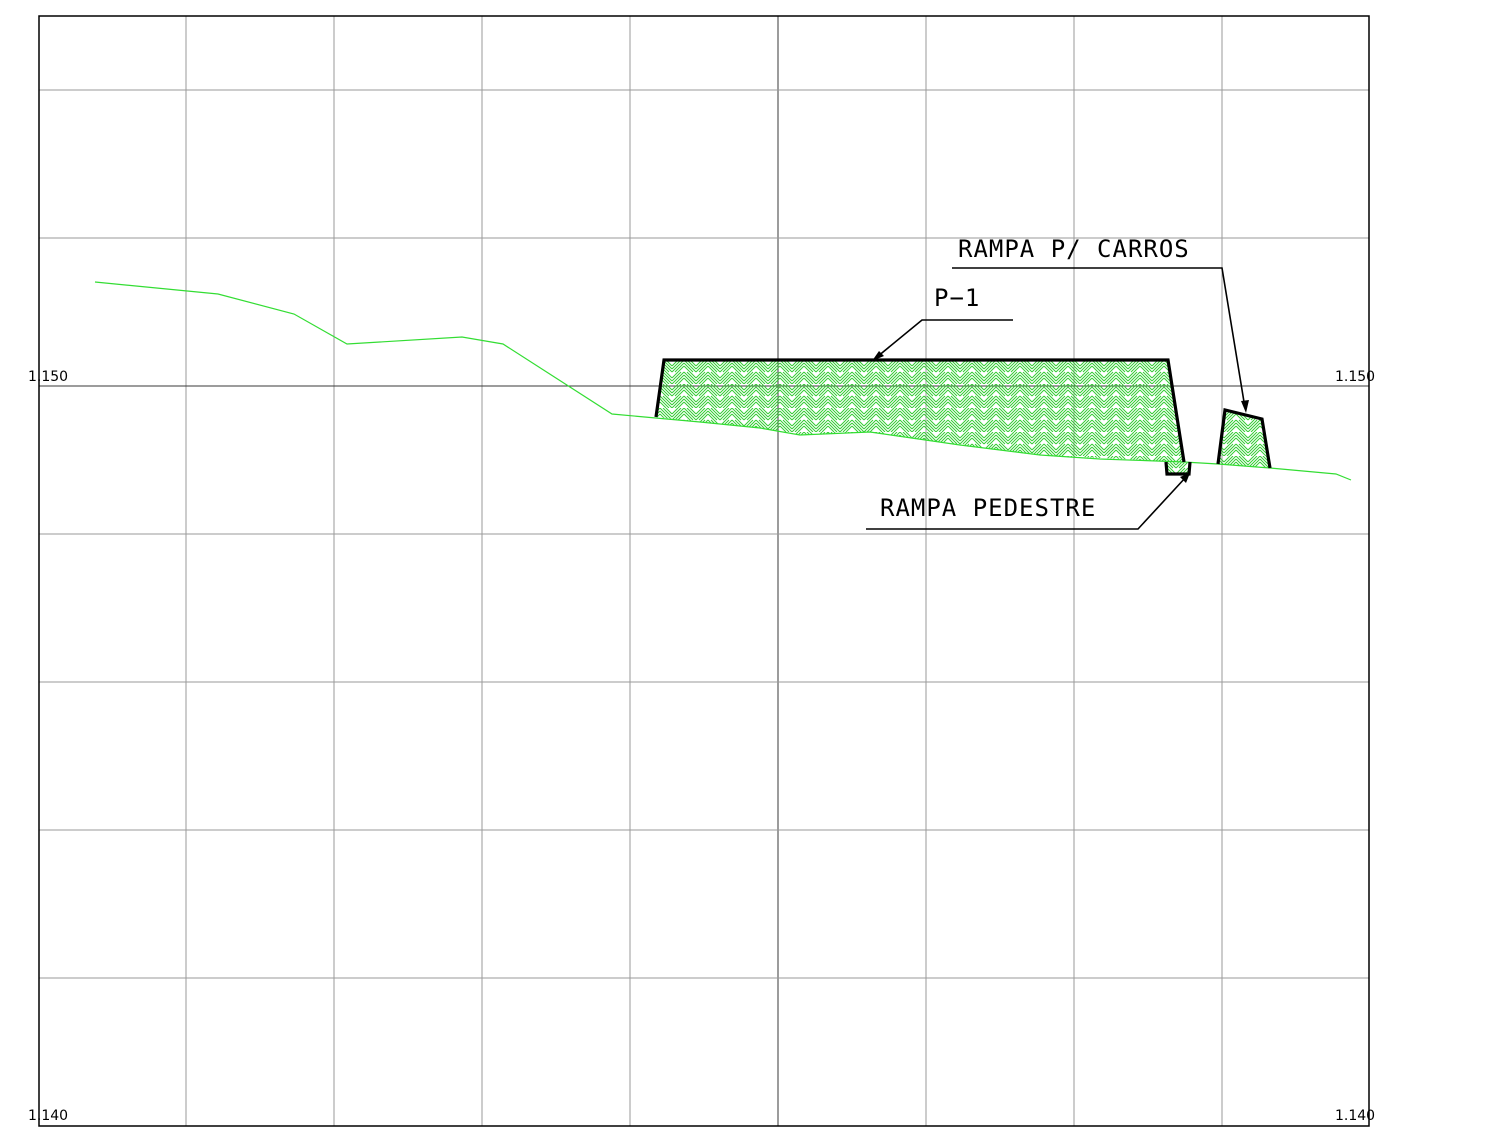 This screenshot has height=1133, width=1511. What do you see at coordinates (1355, 1116) in the screenshot?
I see `elevation-label-right-lower: 1.140` at bounding box center [1355, 1116].